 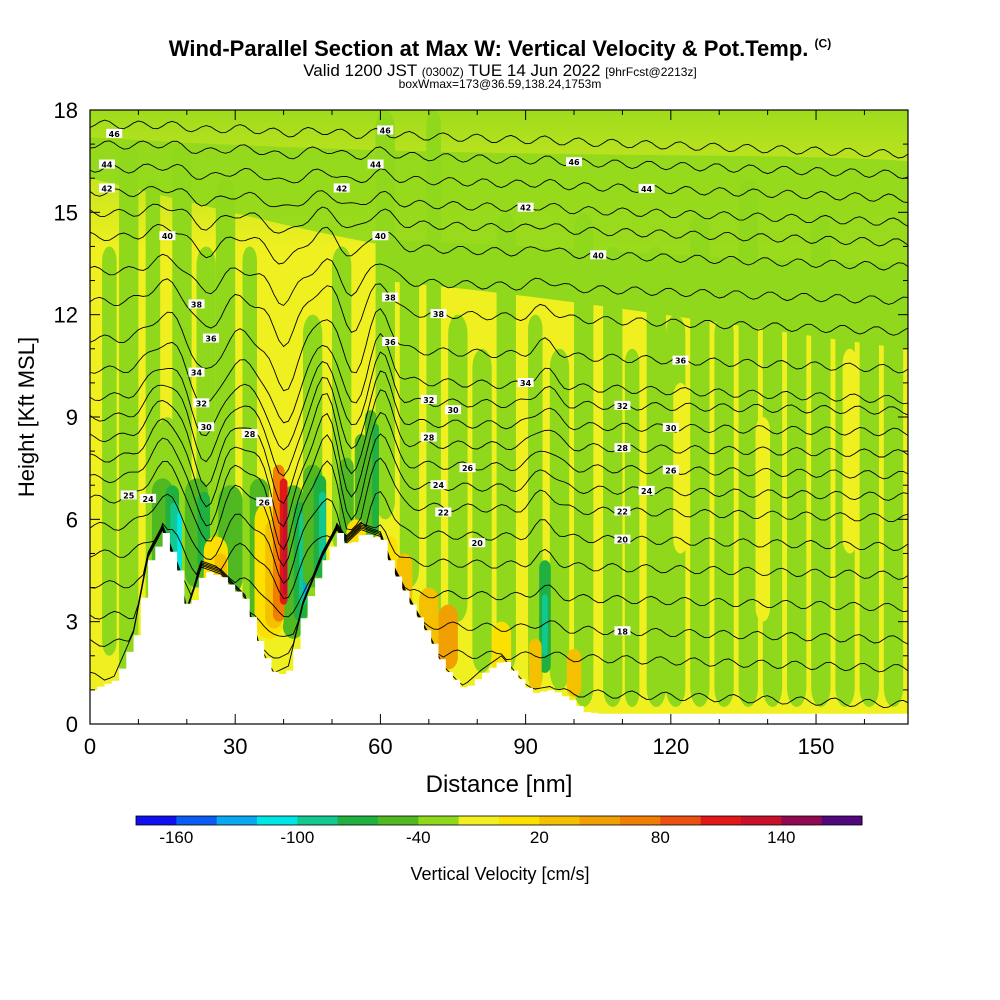 What do you see at coordinates (651, 72) in the screenshot?
I see `forecast-info: [9hrFcst@2213z]` at bounding box center [651, 72].